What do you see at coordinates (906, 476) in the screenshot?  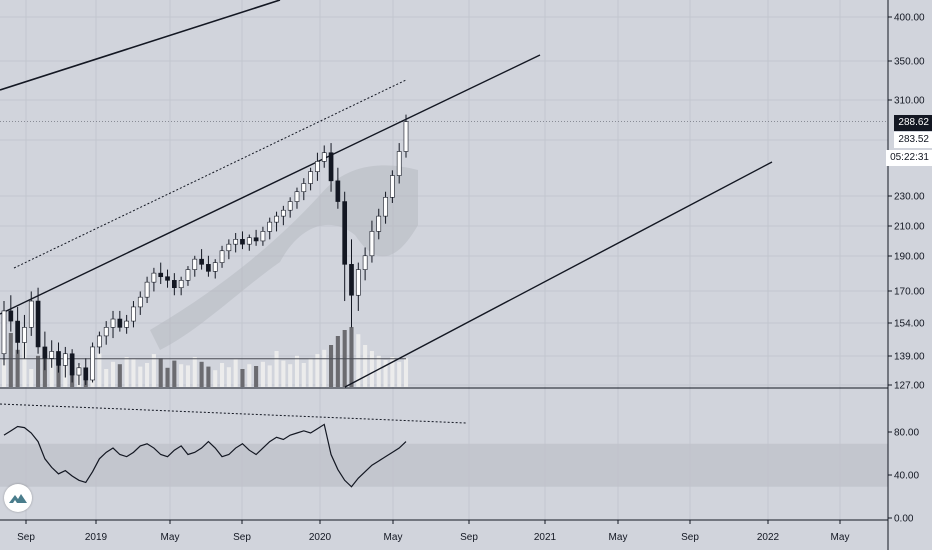 I see `rsi-tick-label: 40.00` at bounding box center [906, 476].